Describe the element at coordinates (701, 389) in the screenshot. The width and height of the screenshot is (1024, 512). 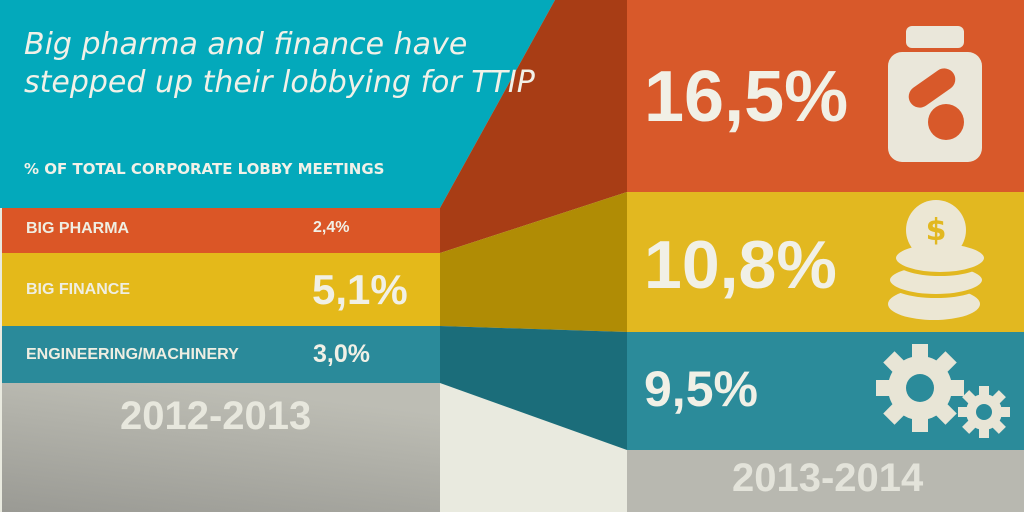
I see `value-2013-engineering: 9,5%` at that location.